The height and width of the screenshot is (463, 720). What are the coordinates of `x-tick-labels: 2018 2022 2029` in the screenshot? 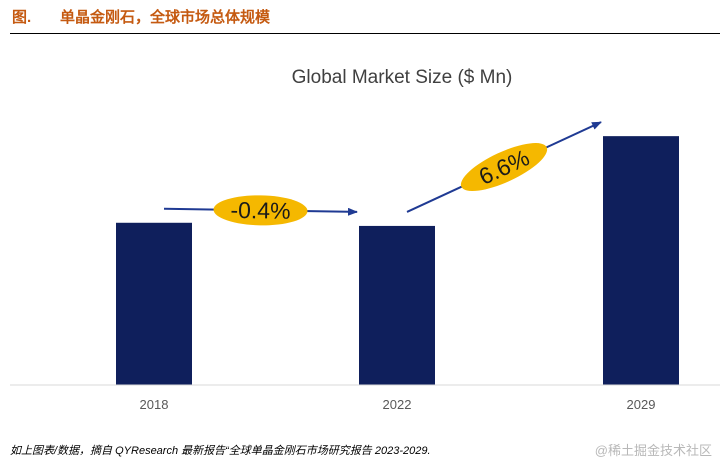 It's located at (398, 404).